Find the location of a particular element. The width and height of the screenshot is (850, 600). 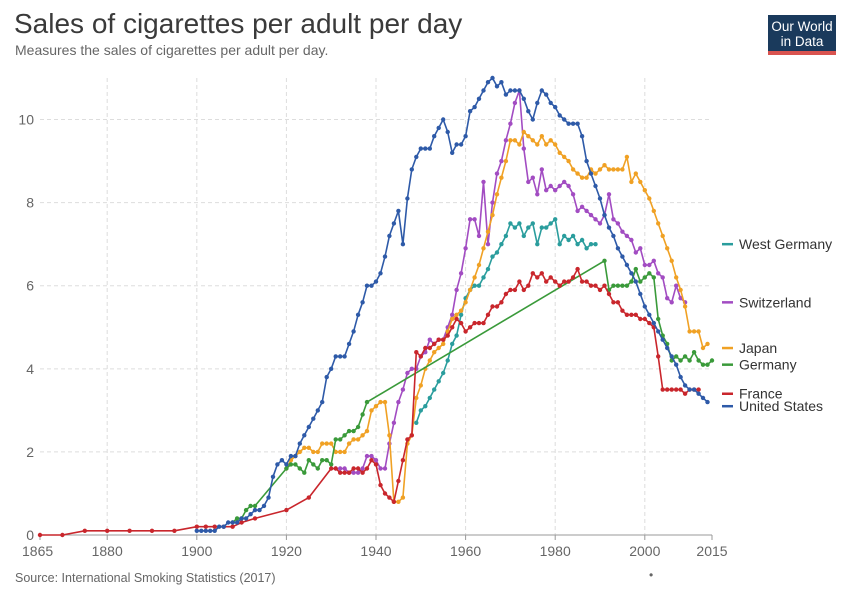

series-west-germany is located at coordinates (506, 321).